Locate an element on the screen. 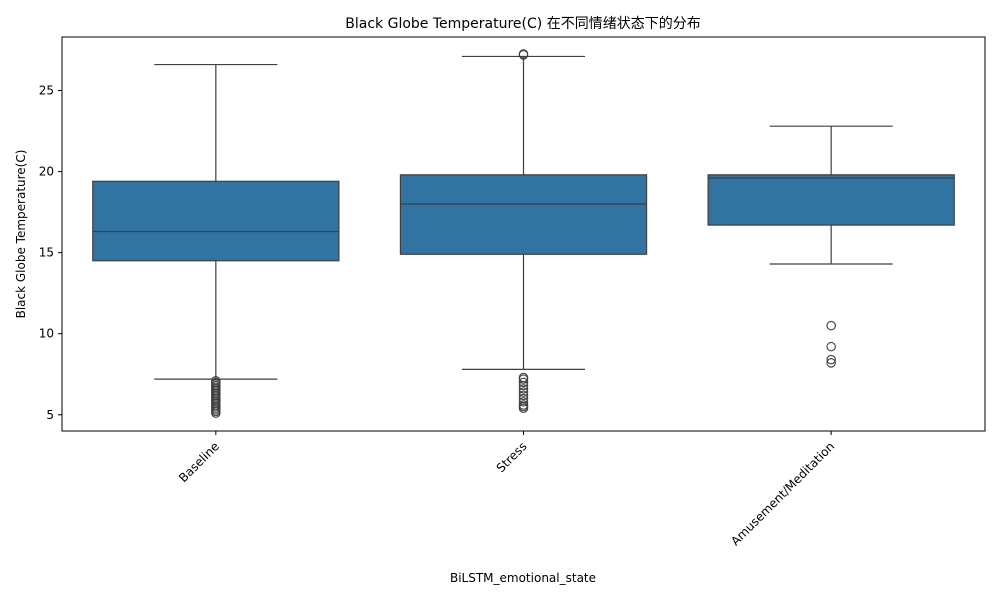 The height and width of the screenshot is (600, 1000). chart-title: Black Globe Temperature(C) 在不同情绪状态下的分布 is located at coordinates (522, 24).